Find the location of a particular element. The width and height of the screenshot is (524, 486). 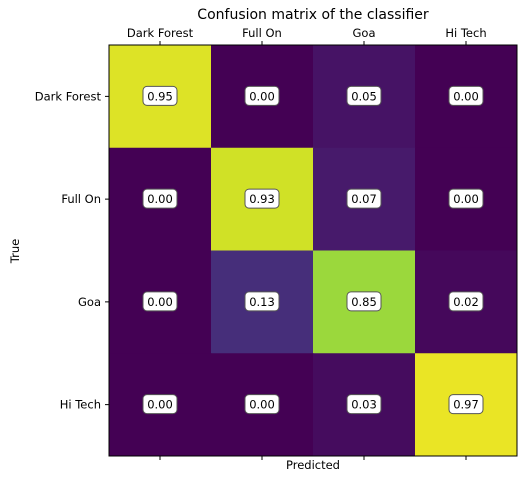

cell-value-text: 0.93 is located at coordinates (262, 199).